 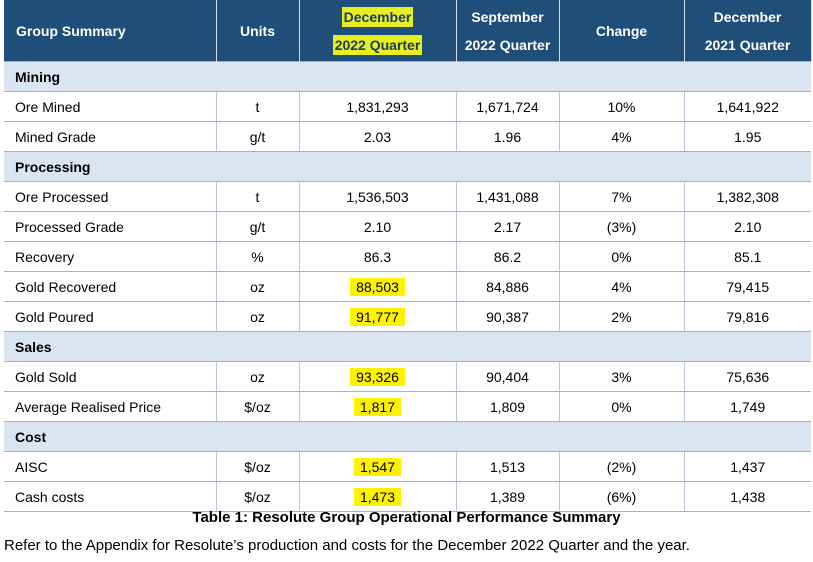 What do you see at coordinates (508, 256) in the screenshot?
I see `cell-sep-2022: 86.2` at bounding box center [508, 256].